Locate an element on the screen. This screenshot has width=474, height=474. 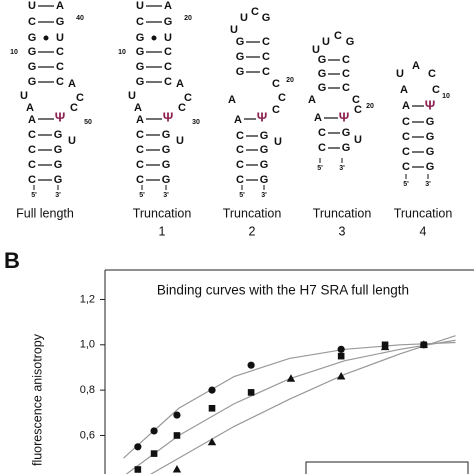
y-tick-label: 0,6 is located at coordinates (87, 435).